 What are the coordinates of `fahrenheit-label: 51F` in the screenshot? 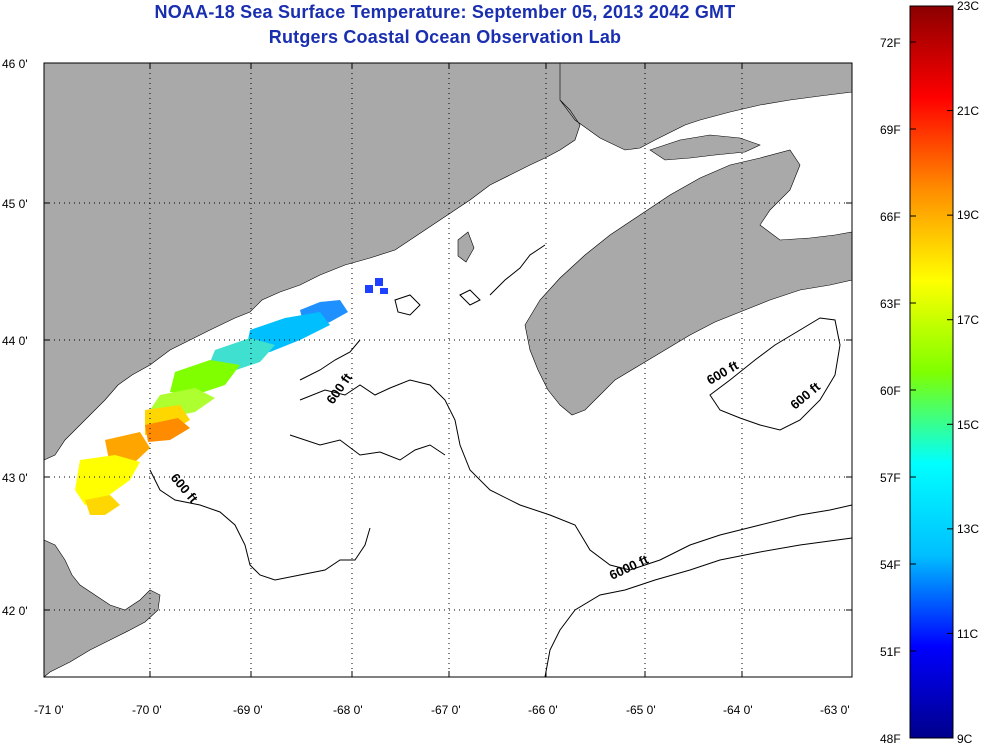 It's located at (890, 652).